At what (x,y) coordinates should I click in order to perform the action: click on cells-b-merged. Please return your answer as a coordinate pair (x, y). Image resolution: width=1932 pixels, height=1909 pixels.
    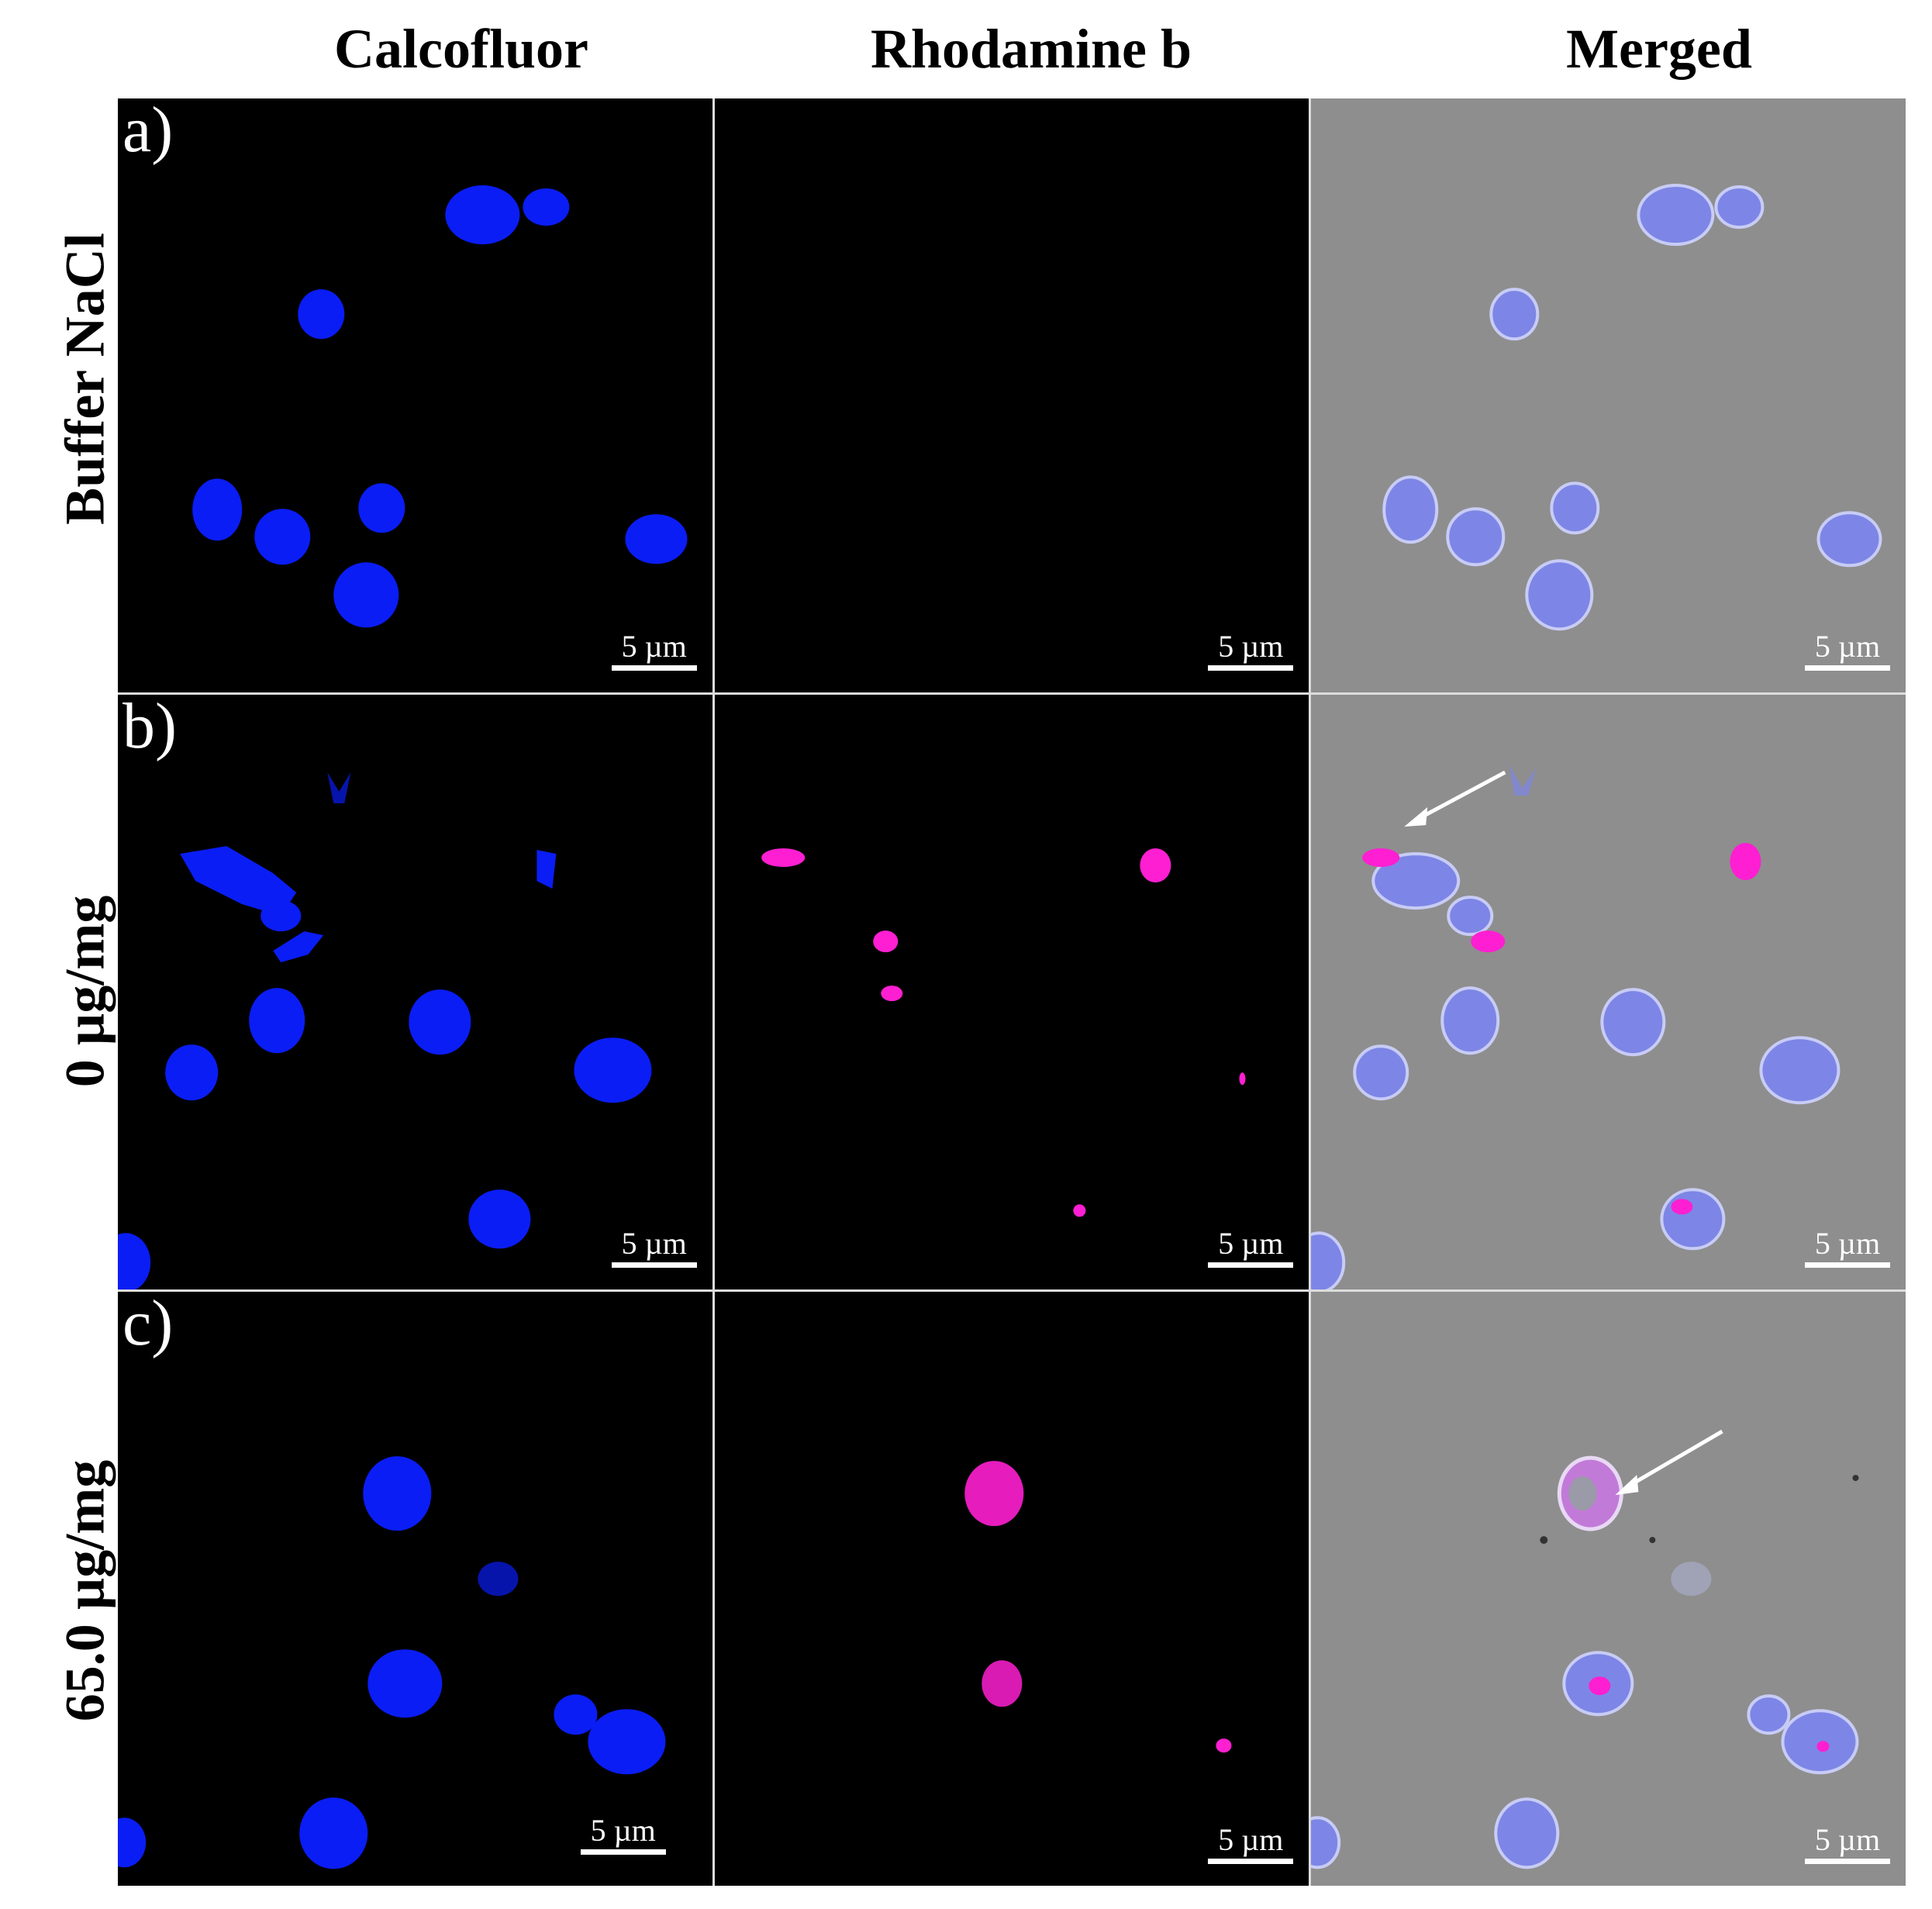
    Looking at the image, I should click on (1576, 1027).